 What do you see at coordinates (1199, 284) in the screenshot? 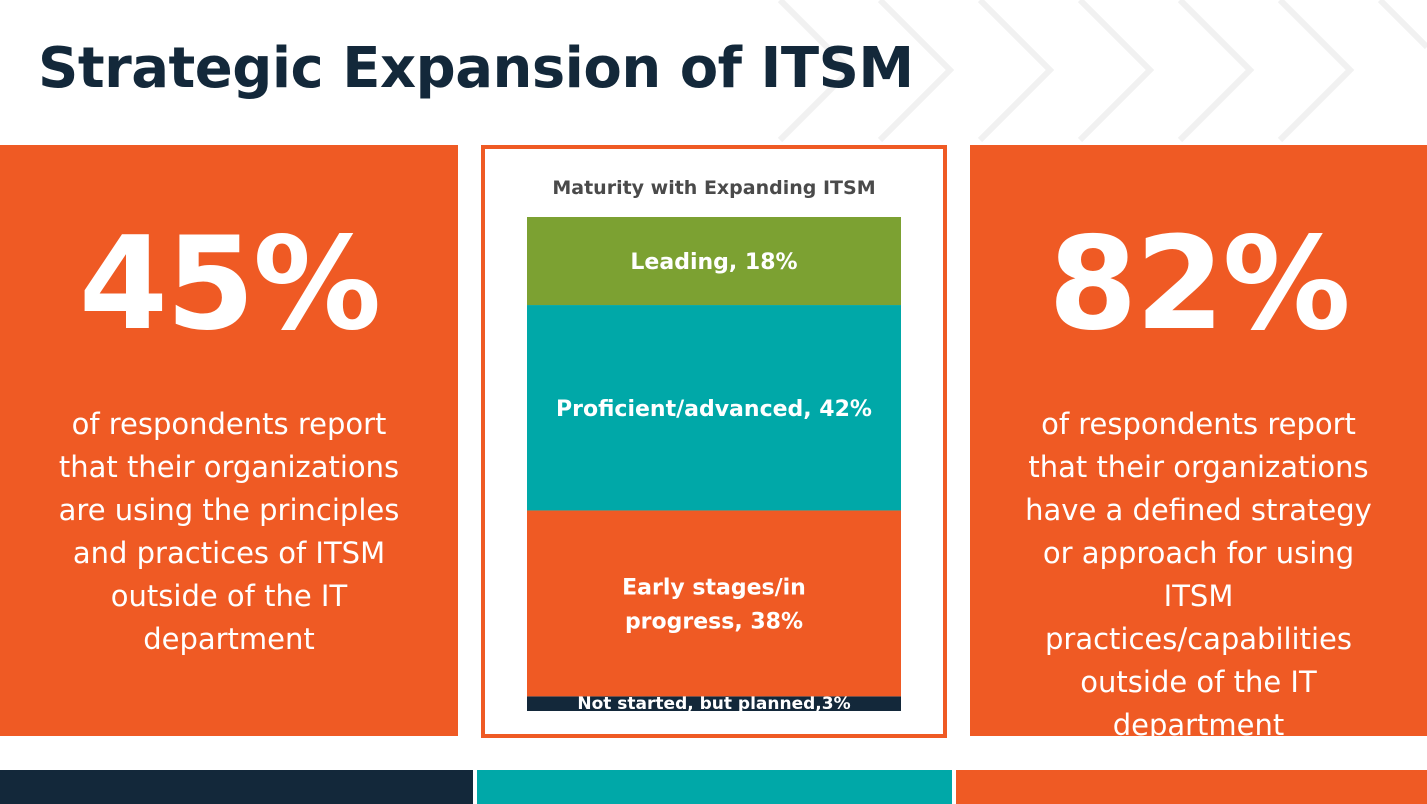
I see `right-stat-value: 82%` at bounding box center [1199, 284].